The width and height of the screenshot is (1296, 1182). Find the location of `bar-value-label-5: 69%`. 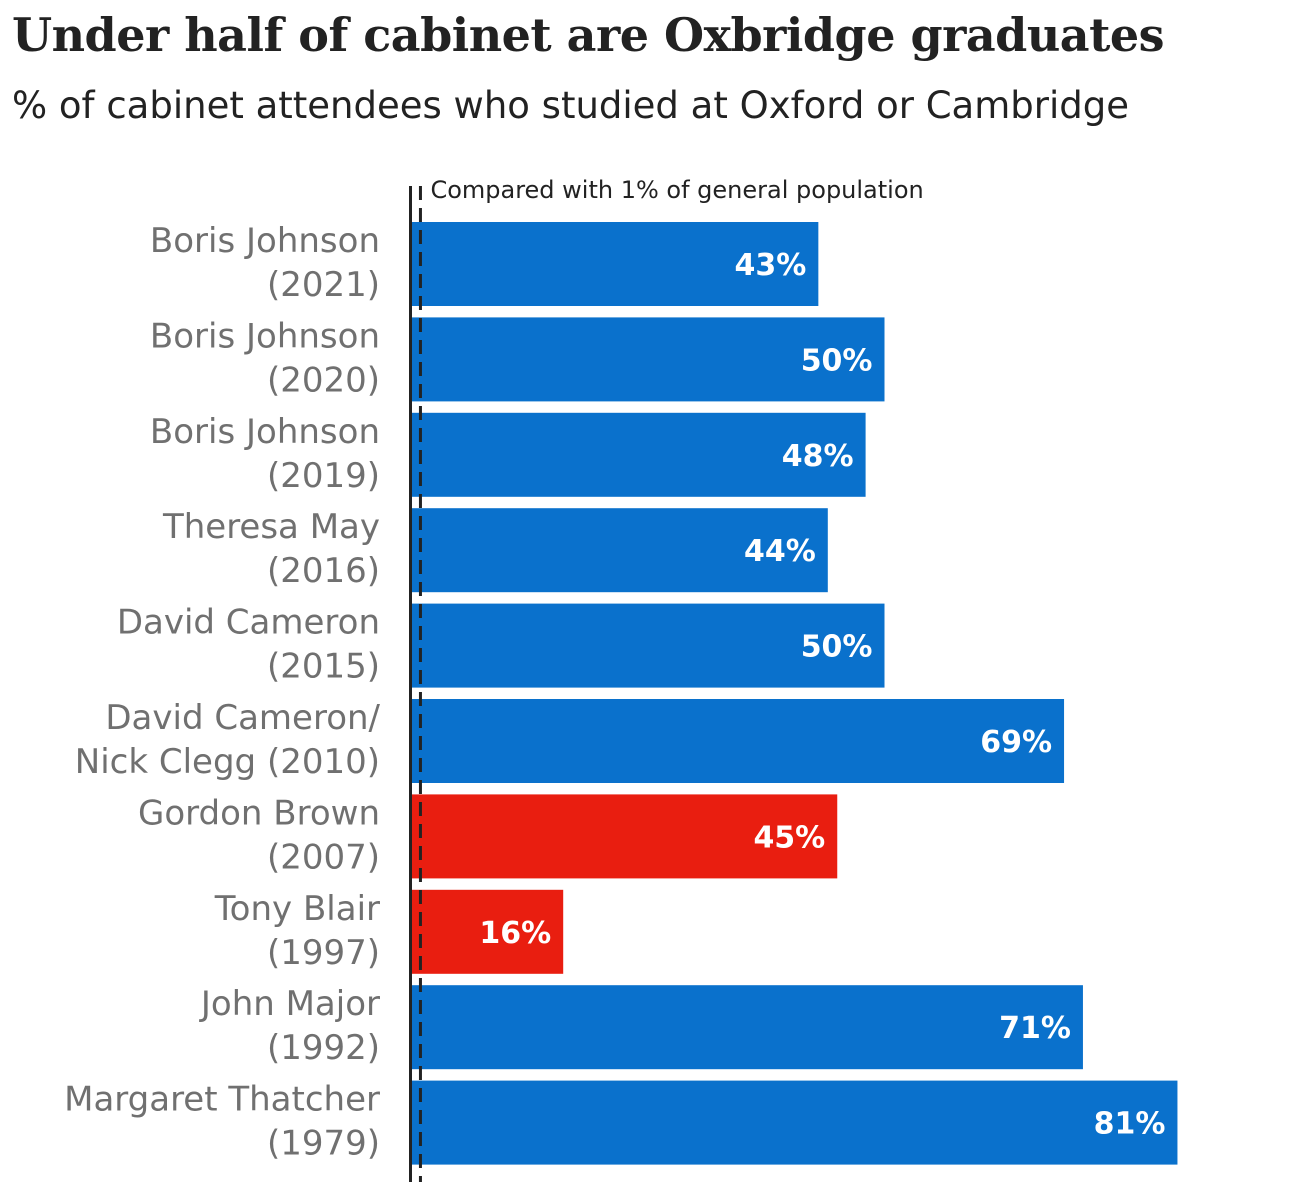

bar-value-label-5: 69% is located at coordinates (1016, 742).